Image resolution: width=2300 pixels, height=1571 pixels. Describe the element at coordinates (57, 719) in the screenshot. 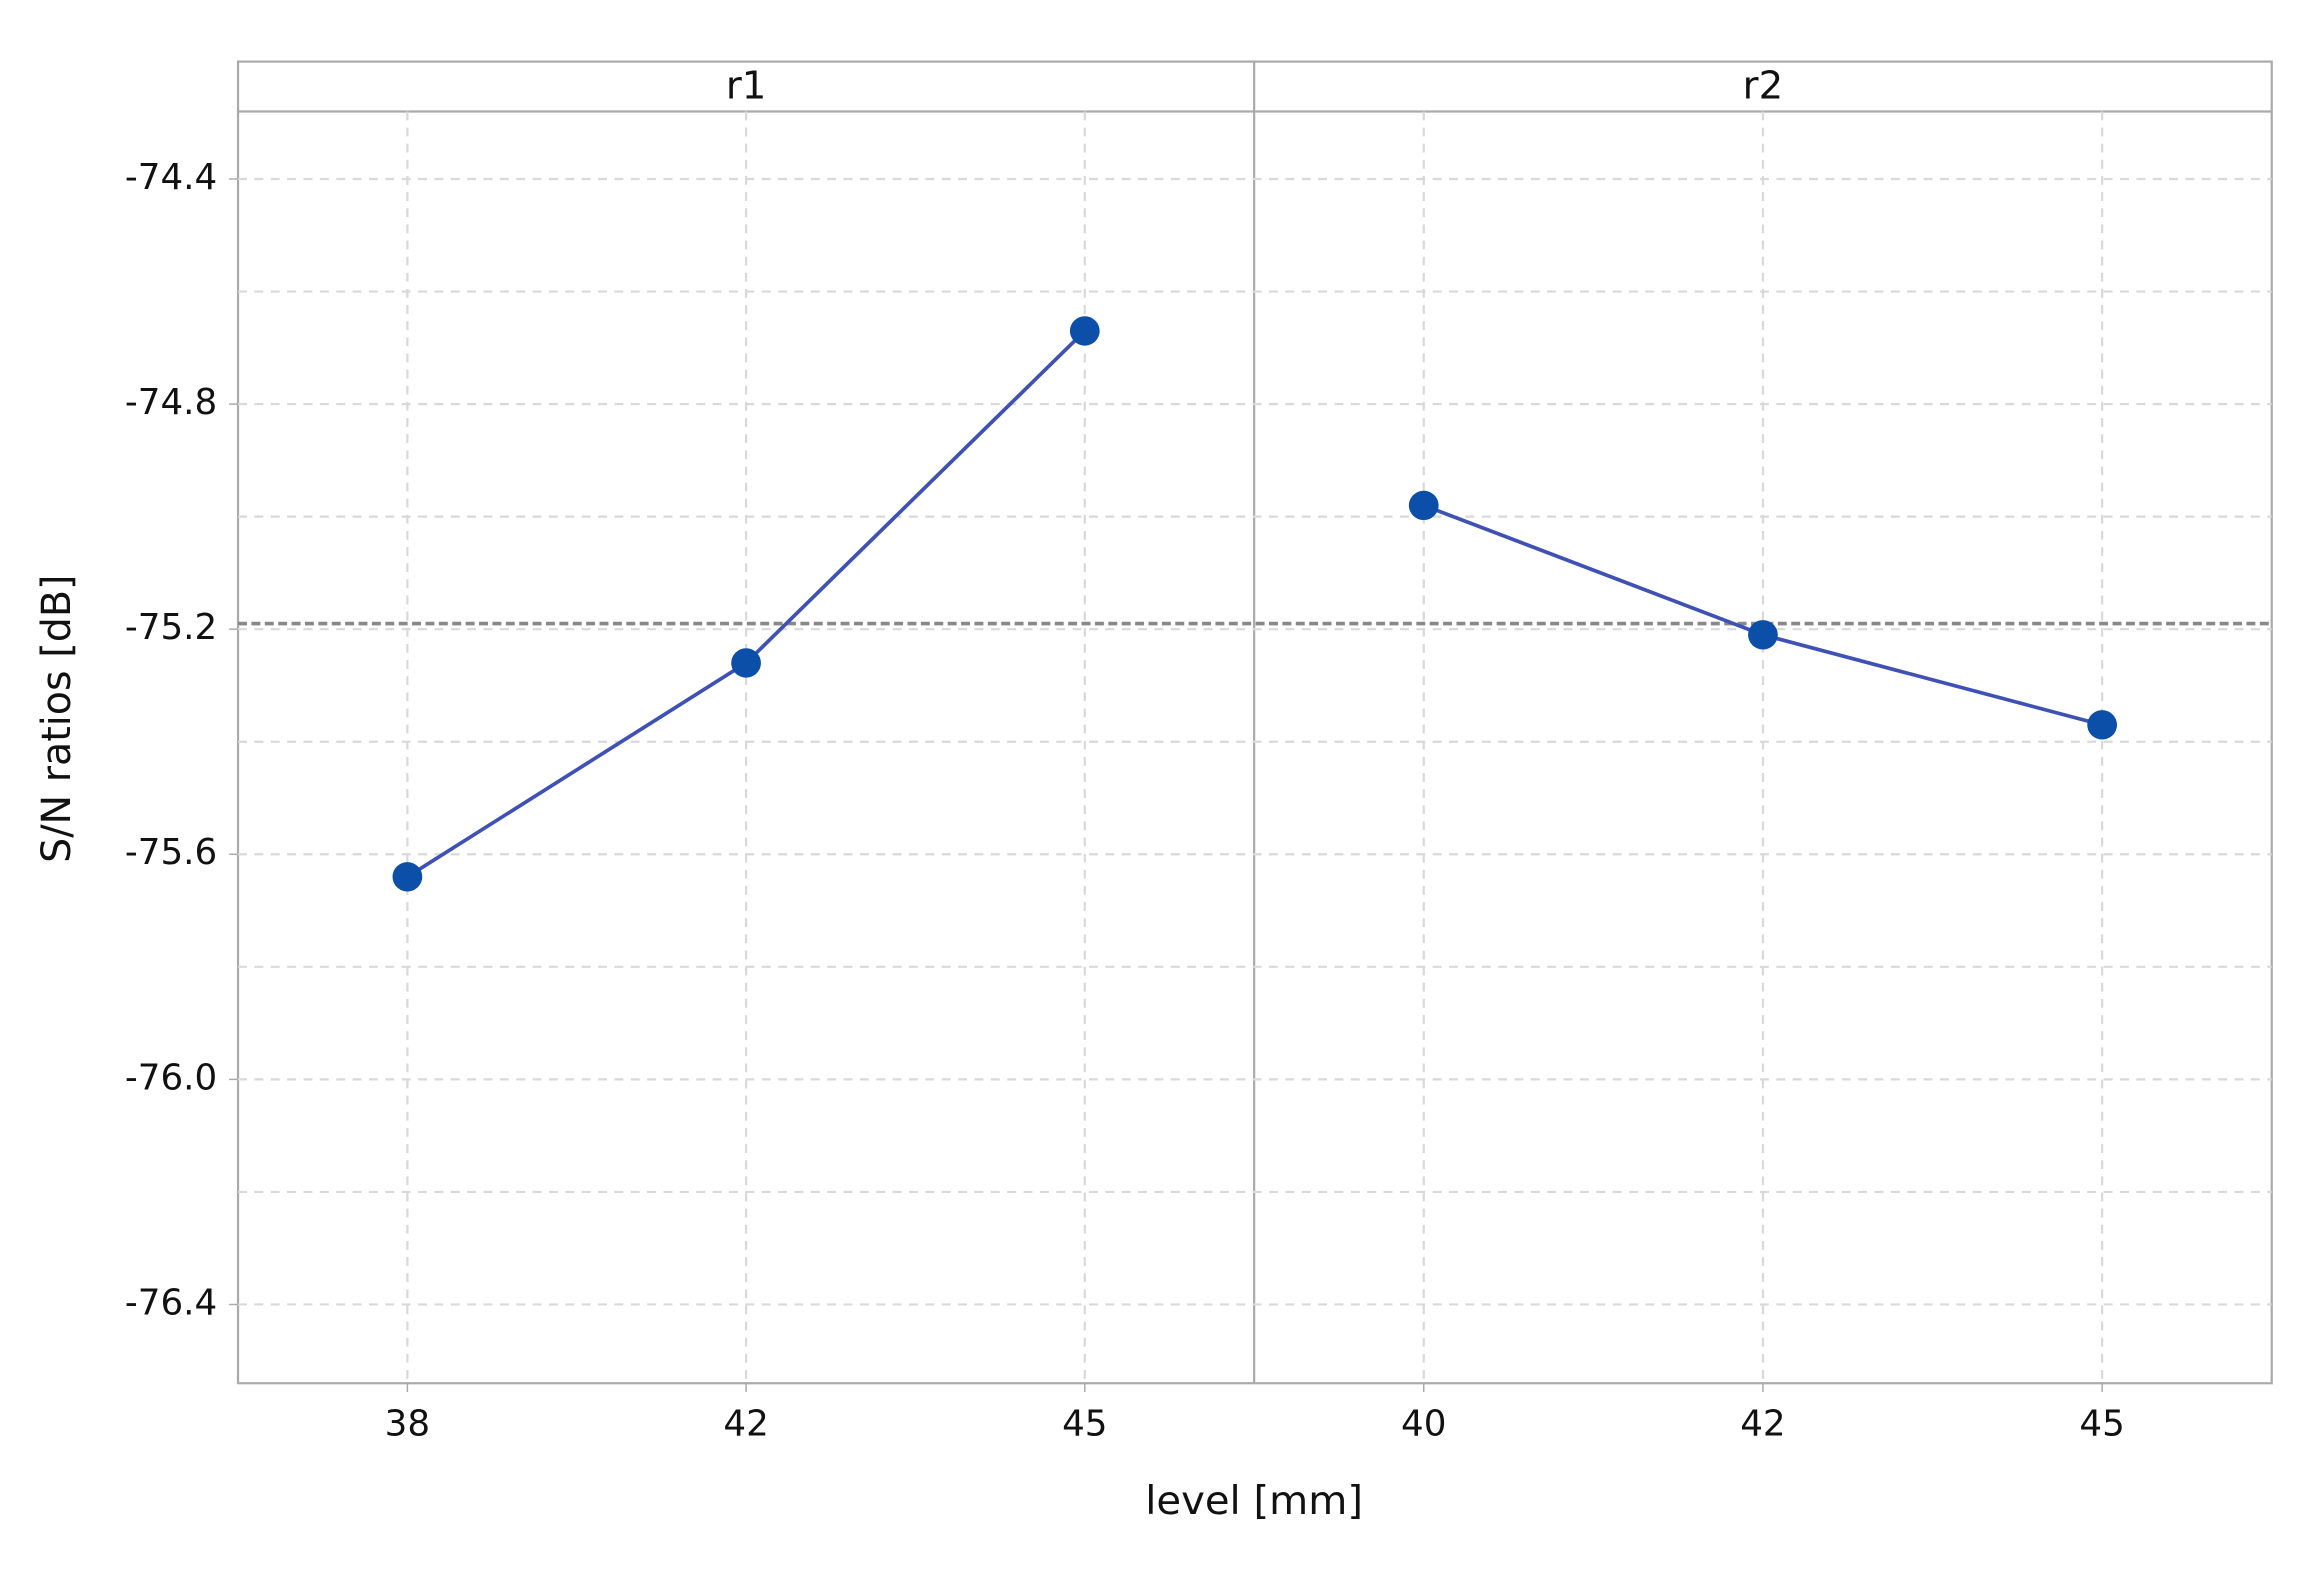

I see `y-axis-title: S/N ratios [dB]` at that location.